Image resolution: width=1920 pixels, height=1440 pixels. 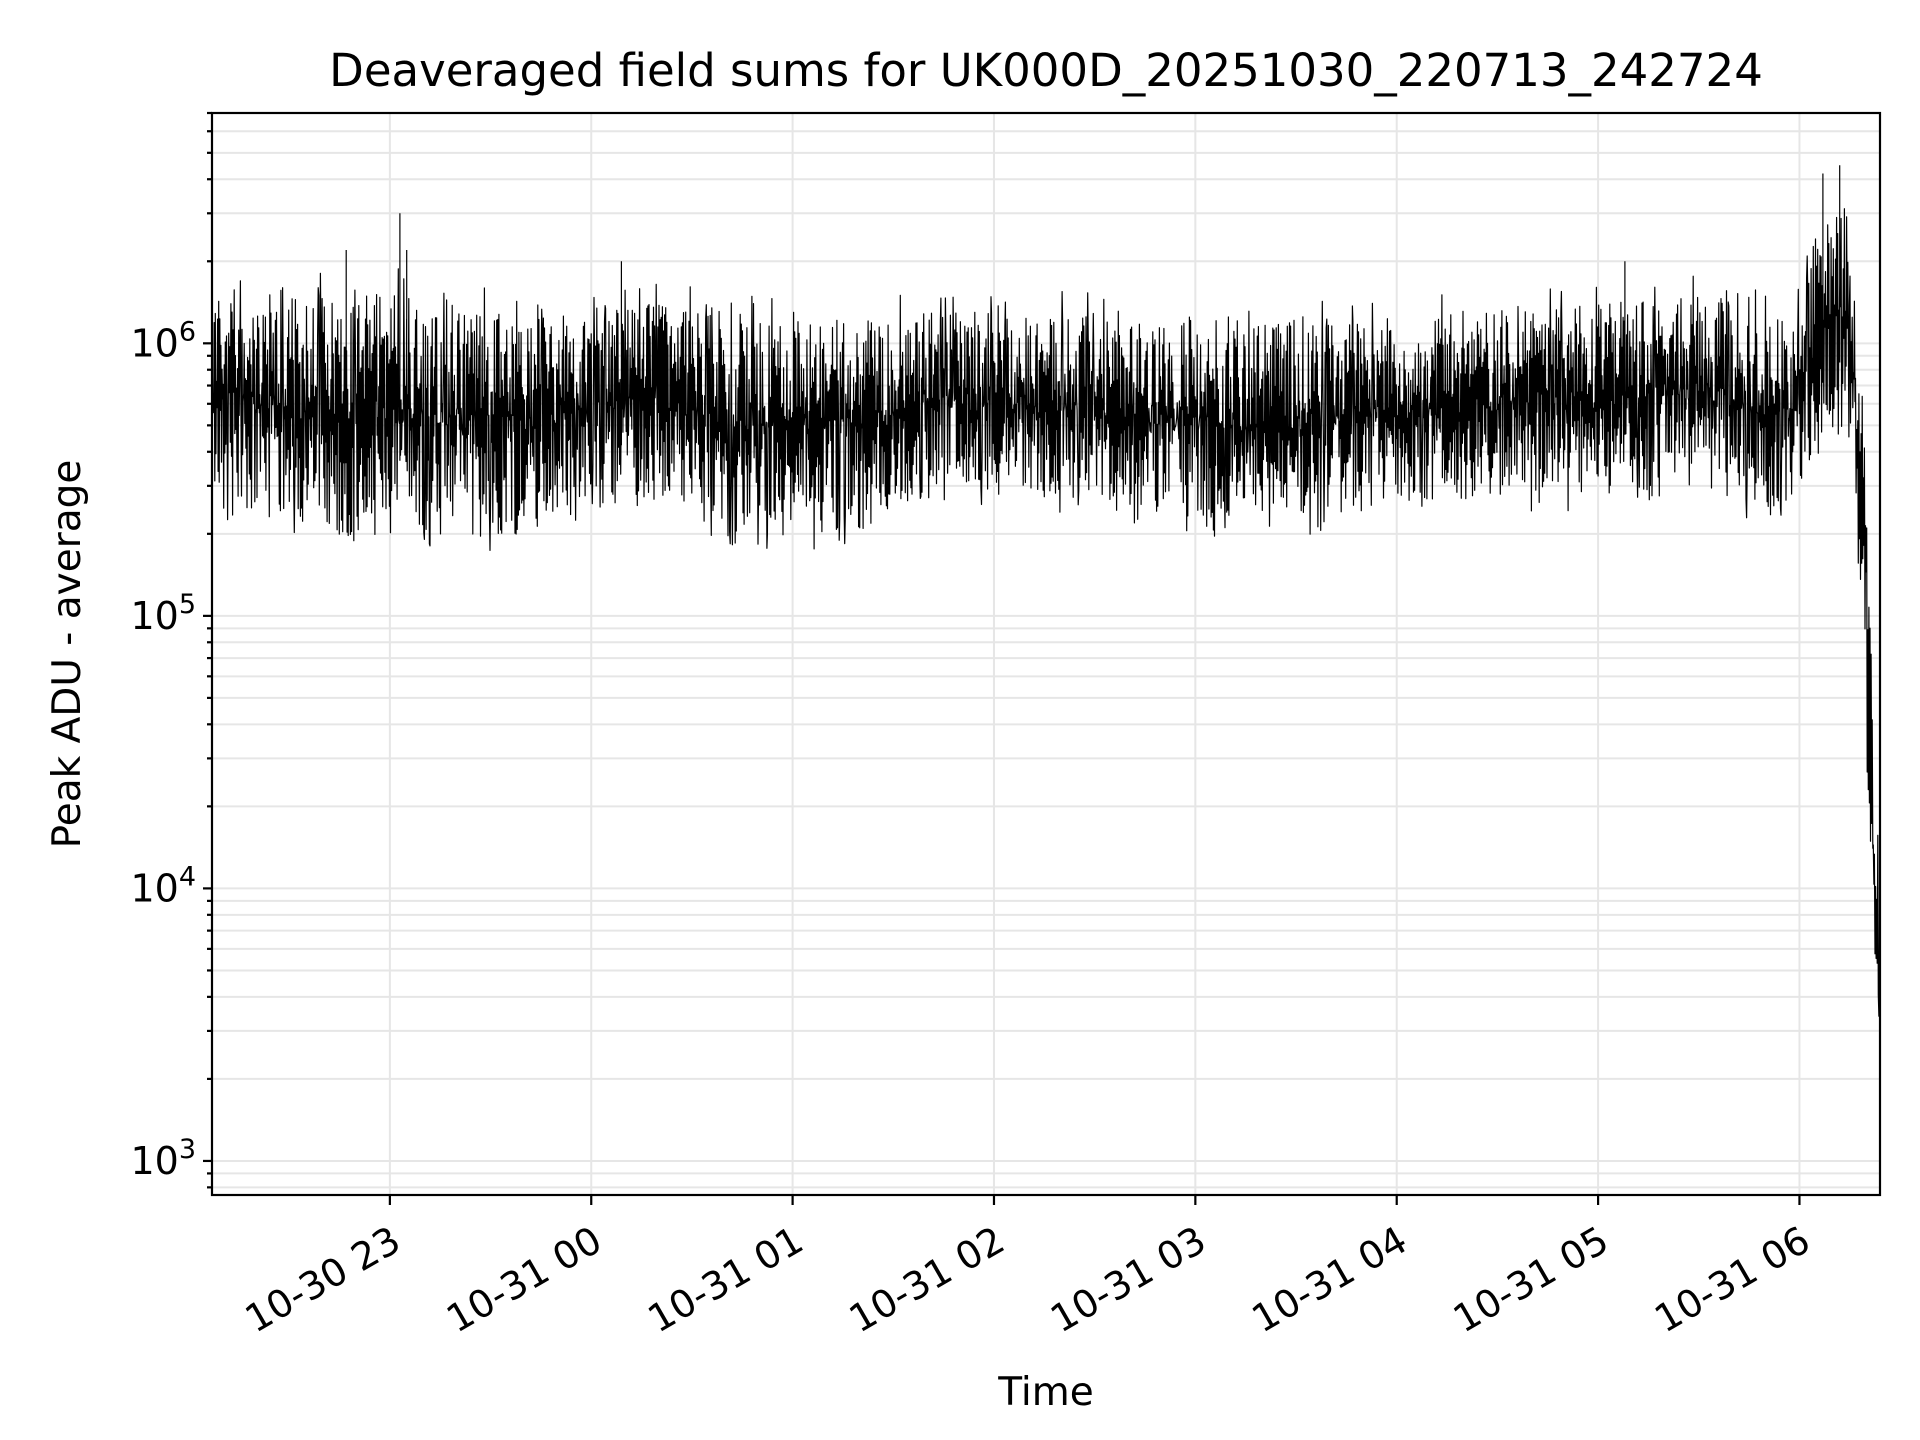 What do you see at coordinates (1045, 1392) in the screenshot?
I see `x-axis-label: Time` at bounding box center [1045, 1392].